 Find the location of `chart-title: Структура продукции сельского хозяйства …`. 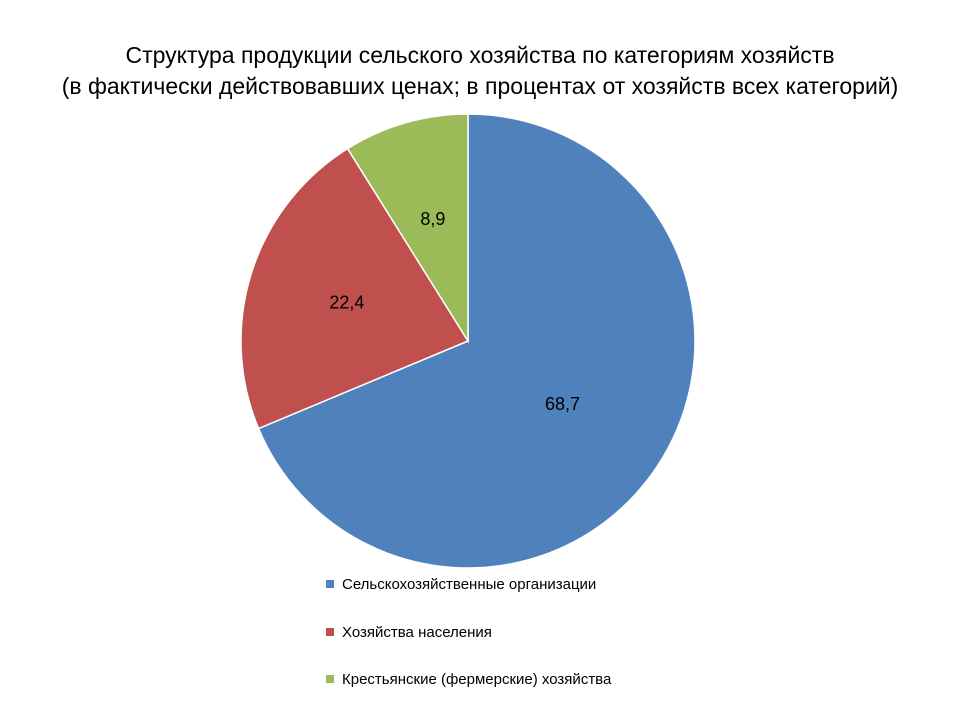

chart-title: Структура продукции сельского хозяйства … is located at coordinates (480, 71).